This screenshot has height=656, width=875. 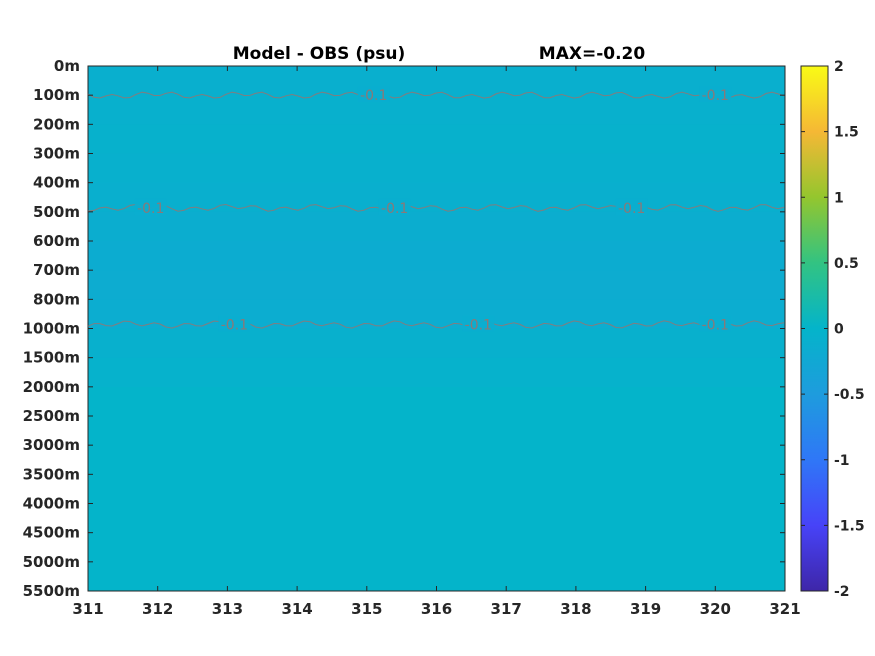 I want to click on y-tick-label: 1500m, so click(x=51, y=358).